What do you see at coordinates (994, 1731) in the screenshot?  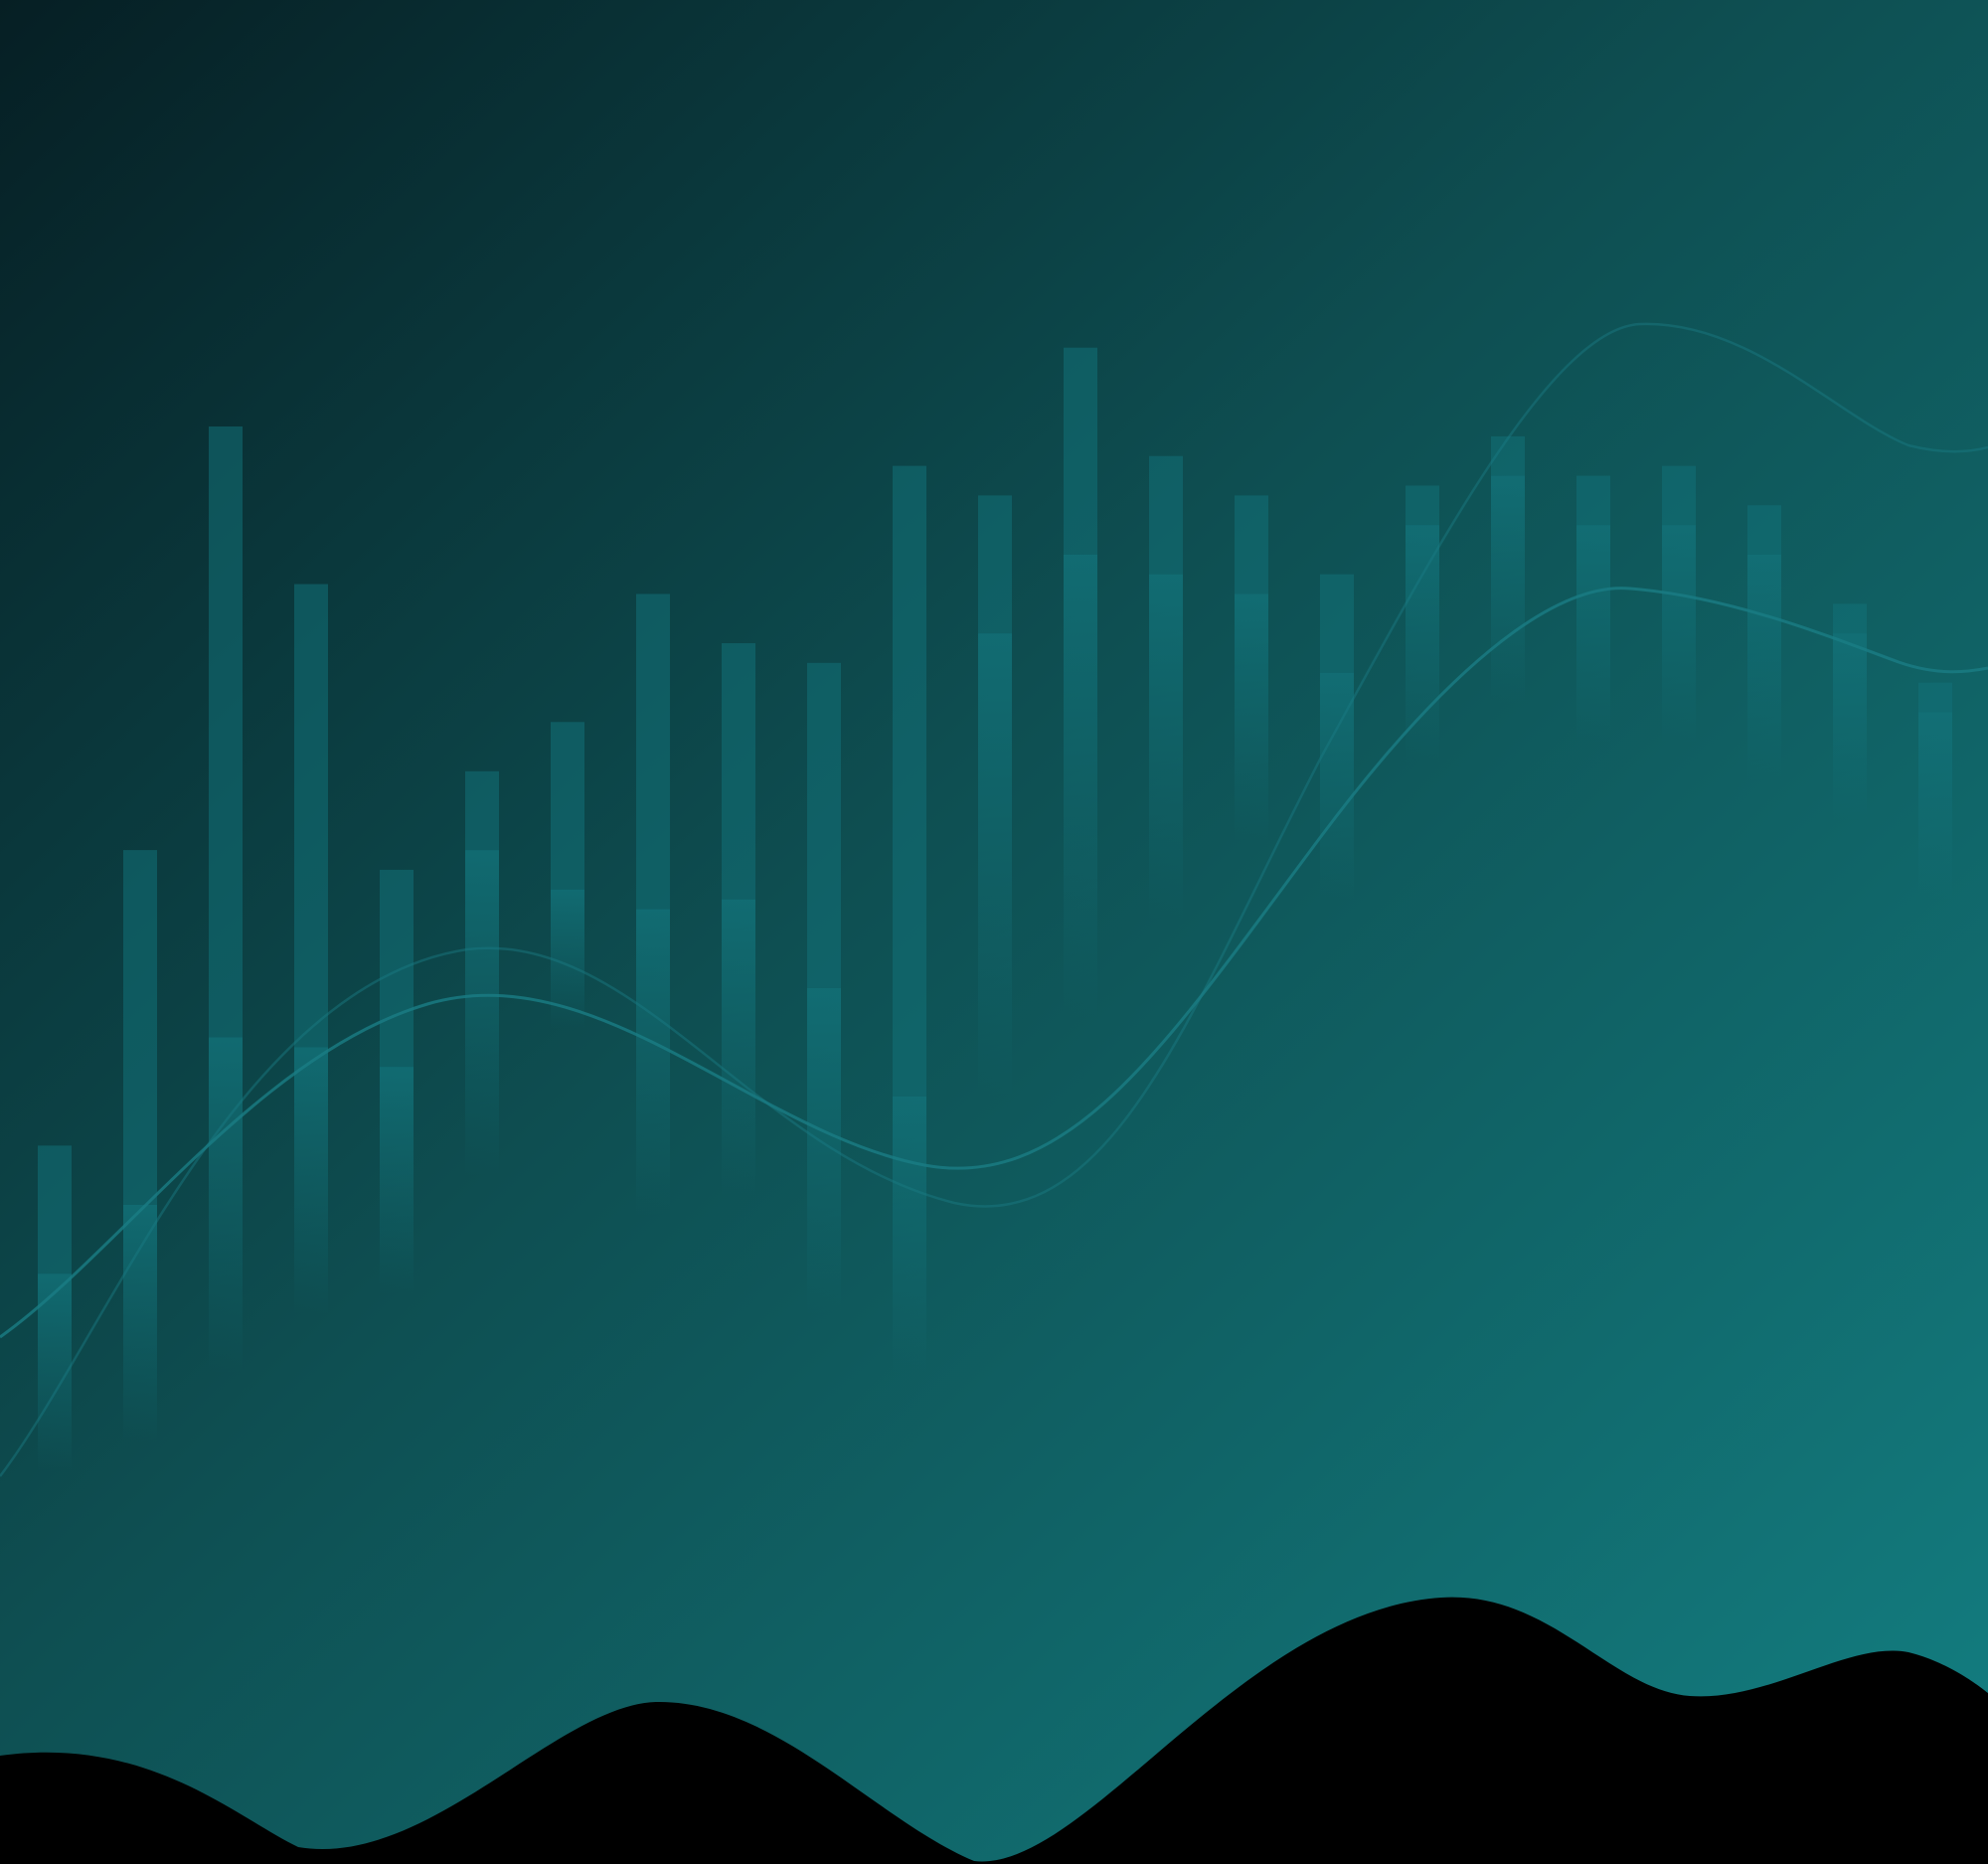 I see `bottom-wave` at bounding box center [994, 1731].